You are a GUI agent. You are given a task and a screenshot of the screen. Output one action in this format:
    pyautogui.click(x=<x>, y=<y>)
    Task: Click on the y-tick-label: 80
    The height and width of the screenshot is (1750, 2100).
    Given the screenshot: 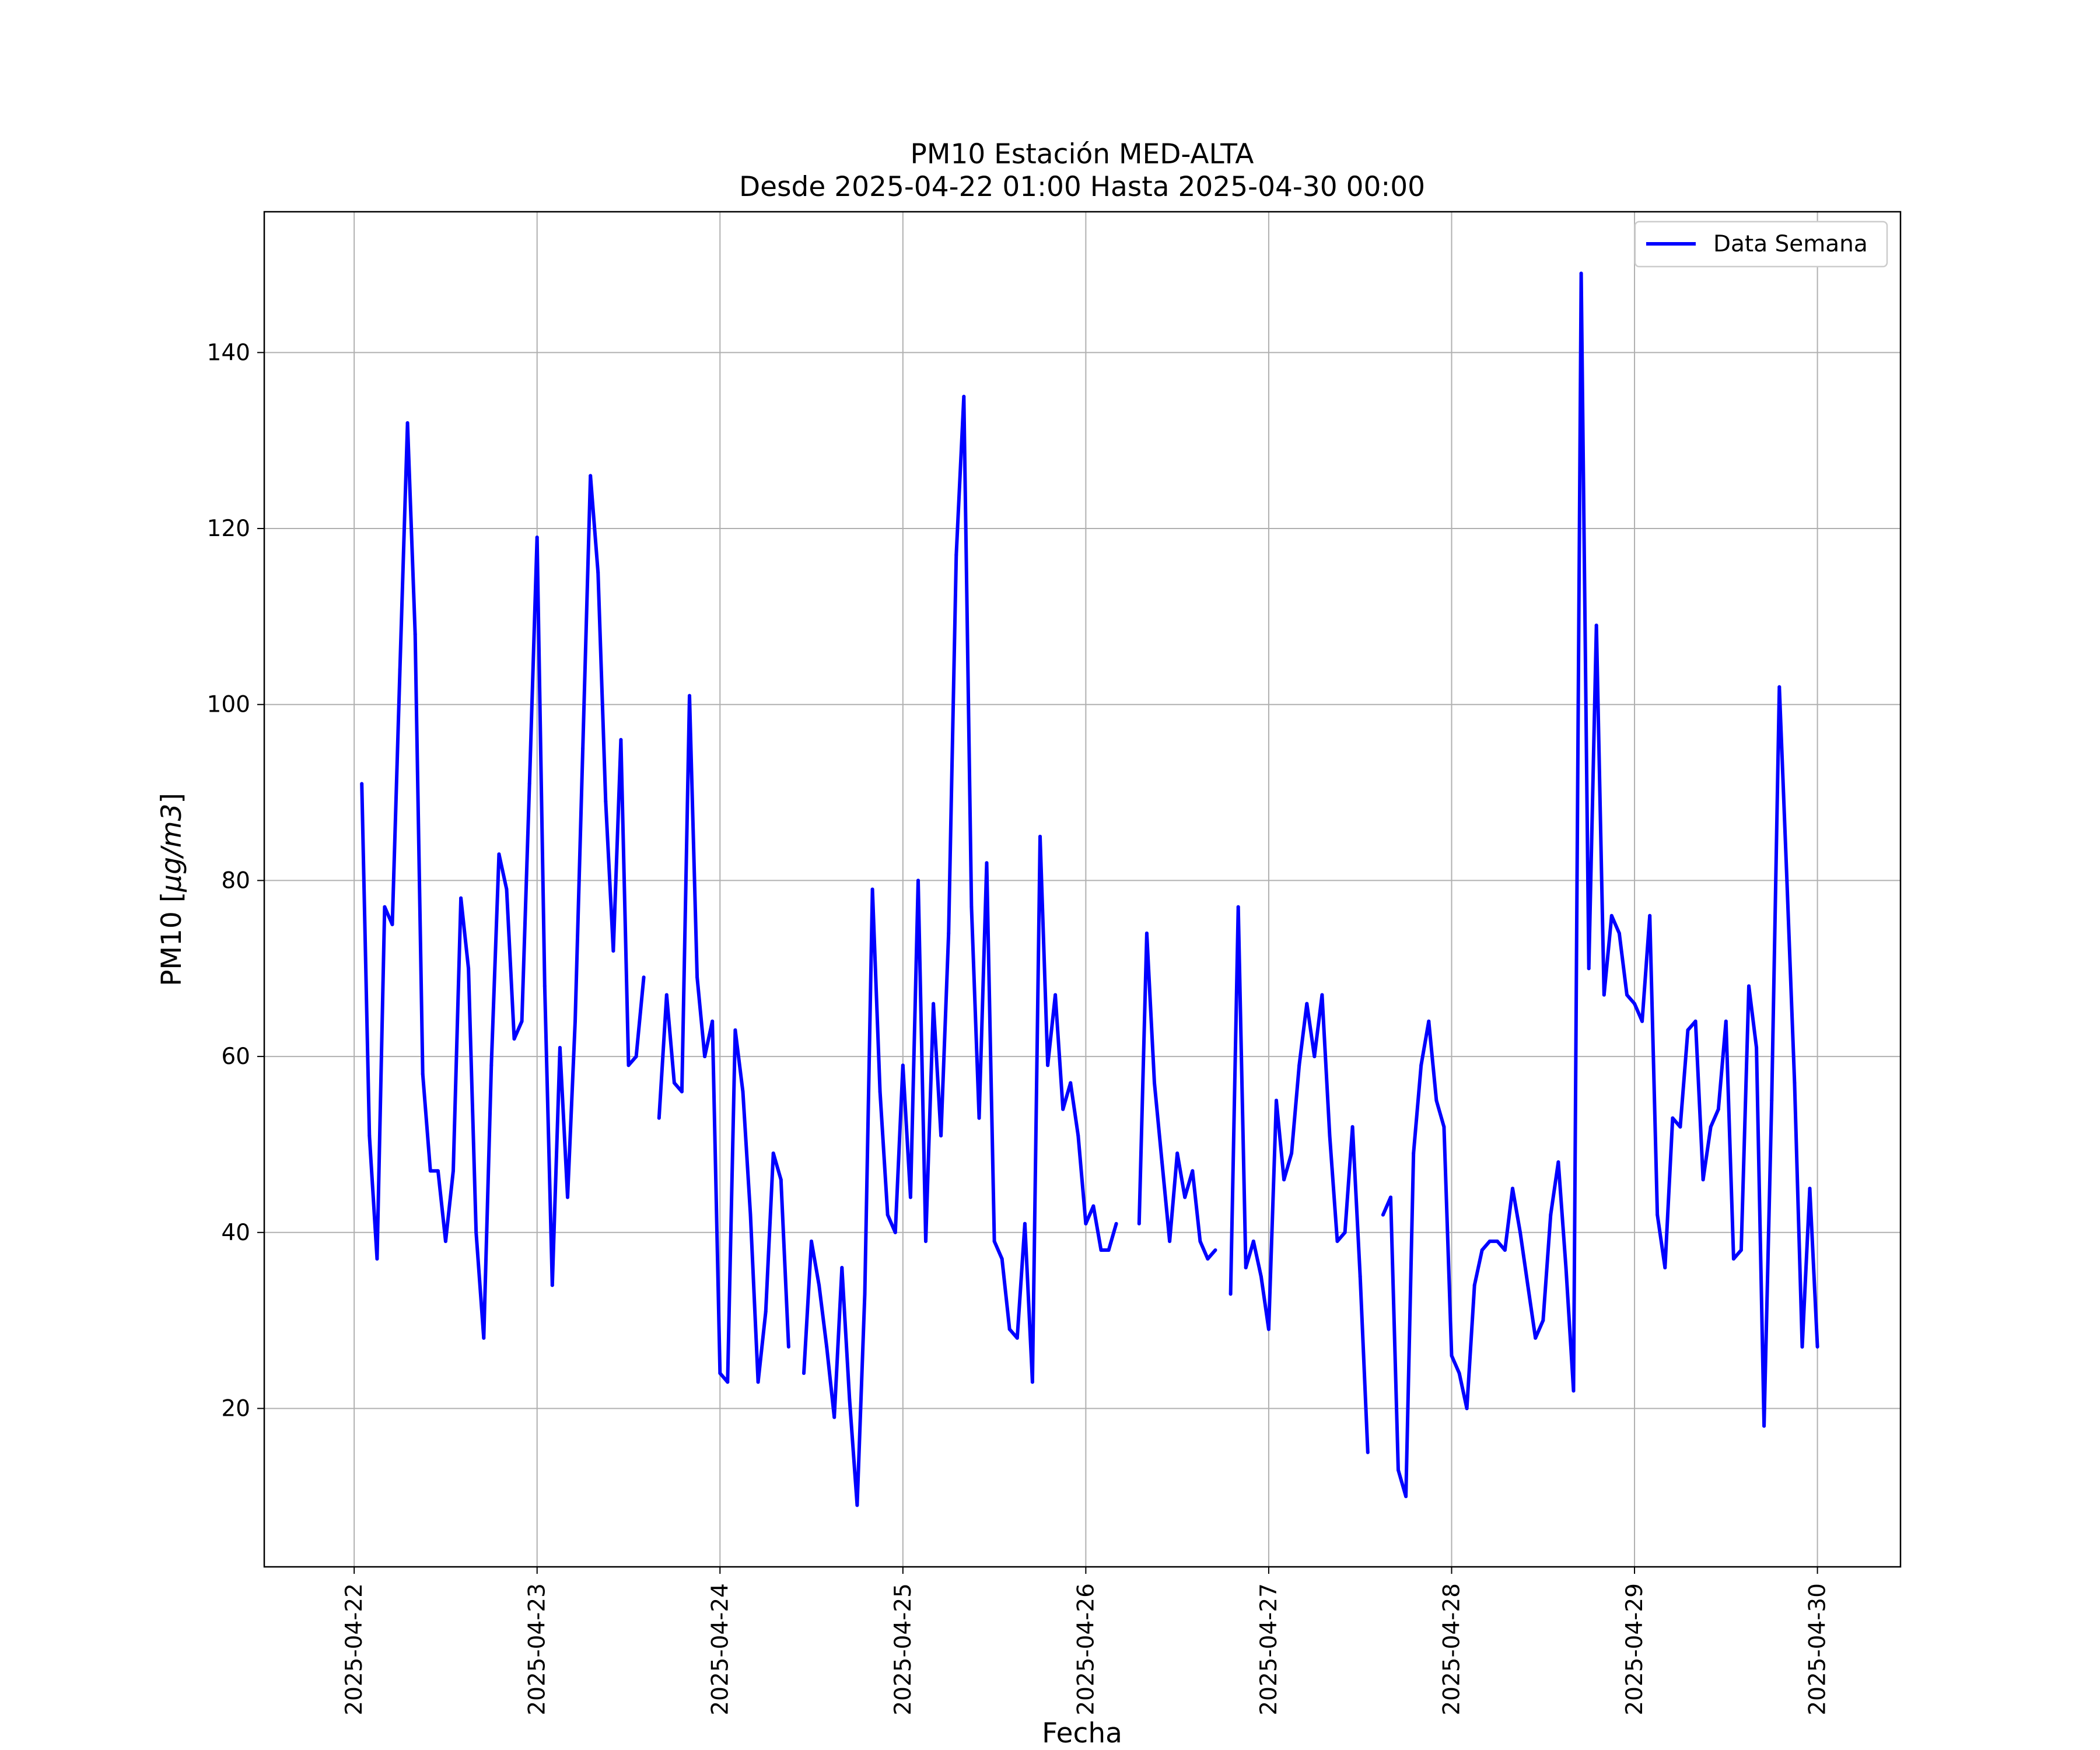 What is the action you would take?
    pyautogui.click(x=235, y=880)
    